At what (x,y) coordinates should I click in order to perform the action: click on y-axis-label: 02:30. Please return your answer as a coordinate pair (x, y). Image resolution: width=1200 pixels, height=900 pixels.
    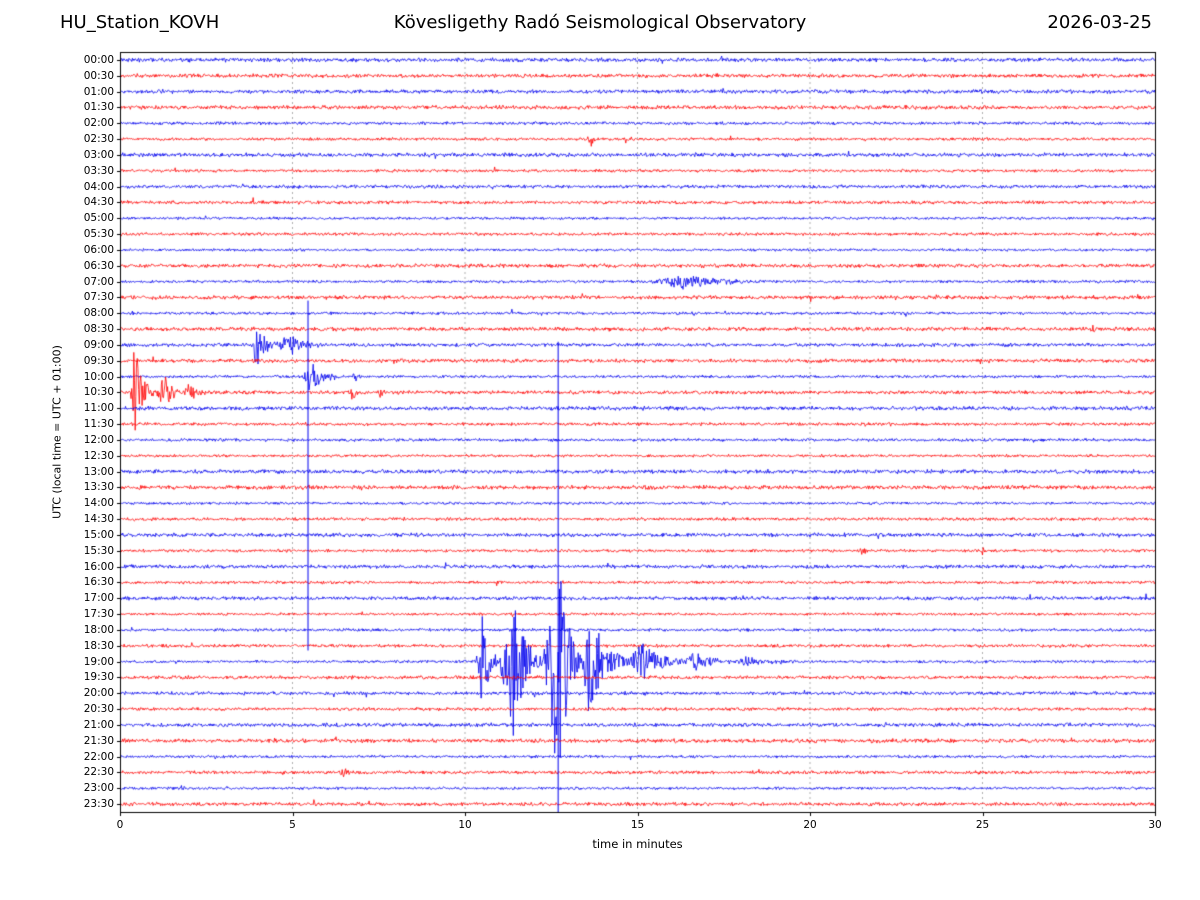
    Looking at the image, I should click on (98, 139).